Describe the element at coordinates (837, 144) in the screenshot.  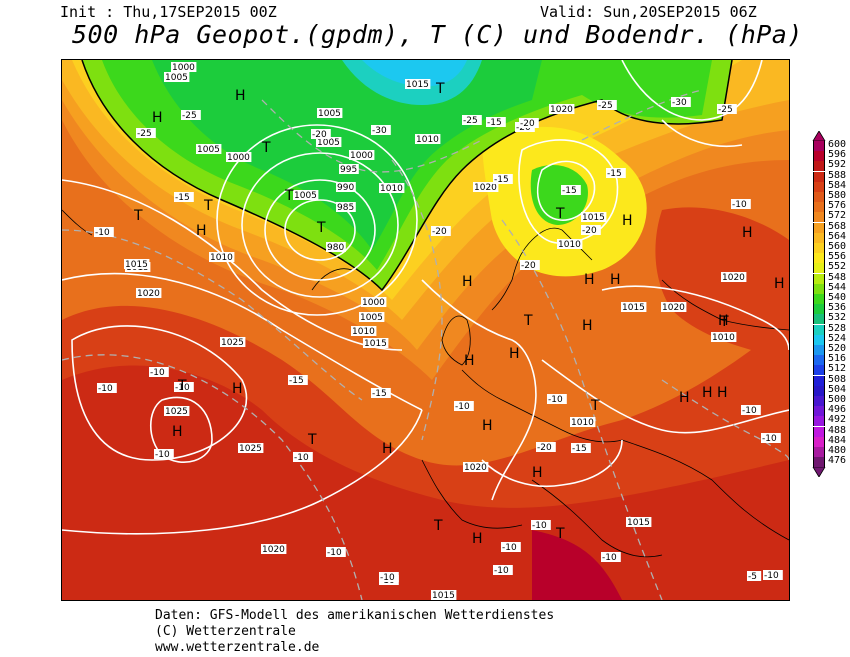
I see `legend-label: 600` at that location.